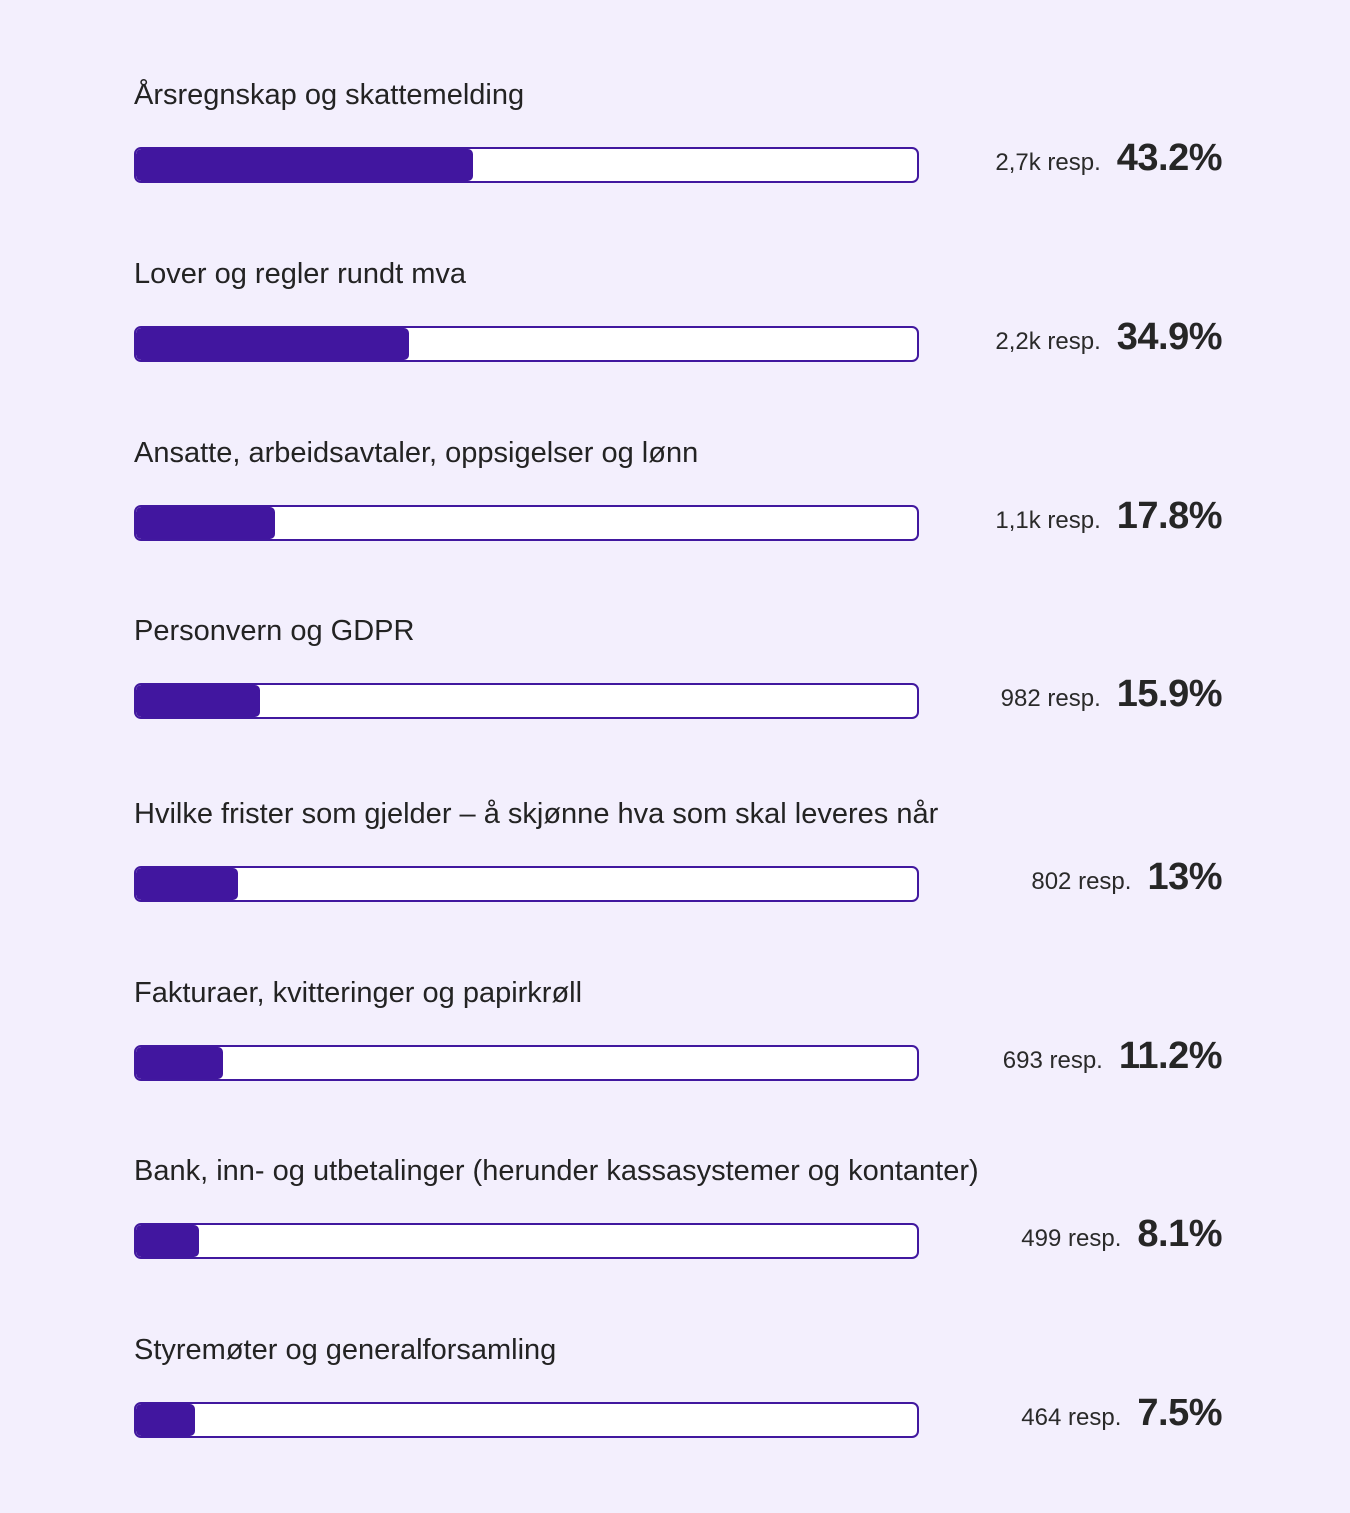  What do you see at coordinates (300, 274) in the screenshot?
I see `category-label: Lover og regler rundt mva` at bounding box center [300, 274].